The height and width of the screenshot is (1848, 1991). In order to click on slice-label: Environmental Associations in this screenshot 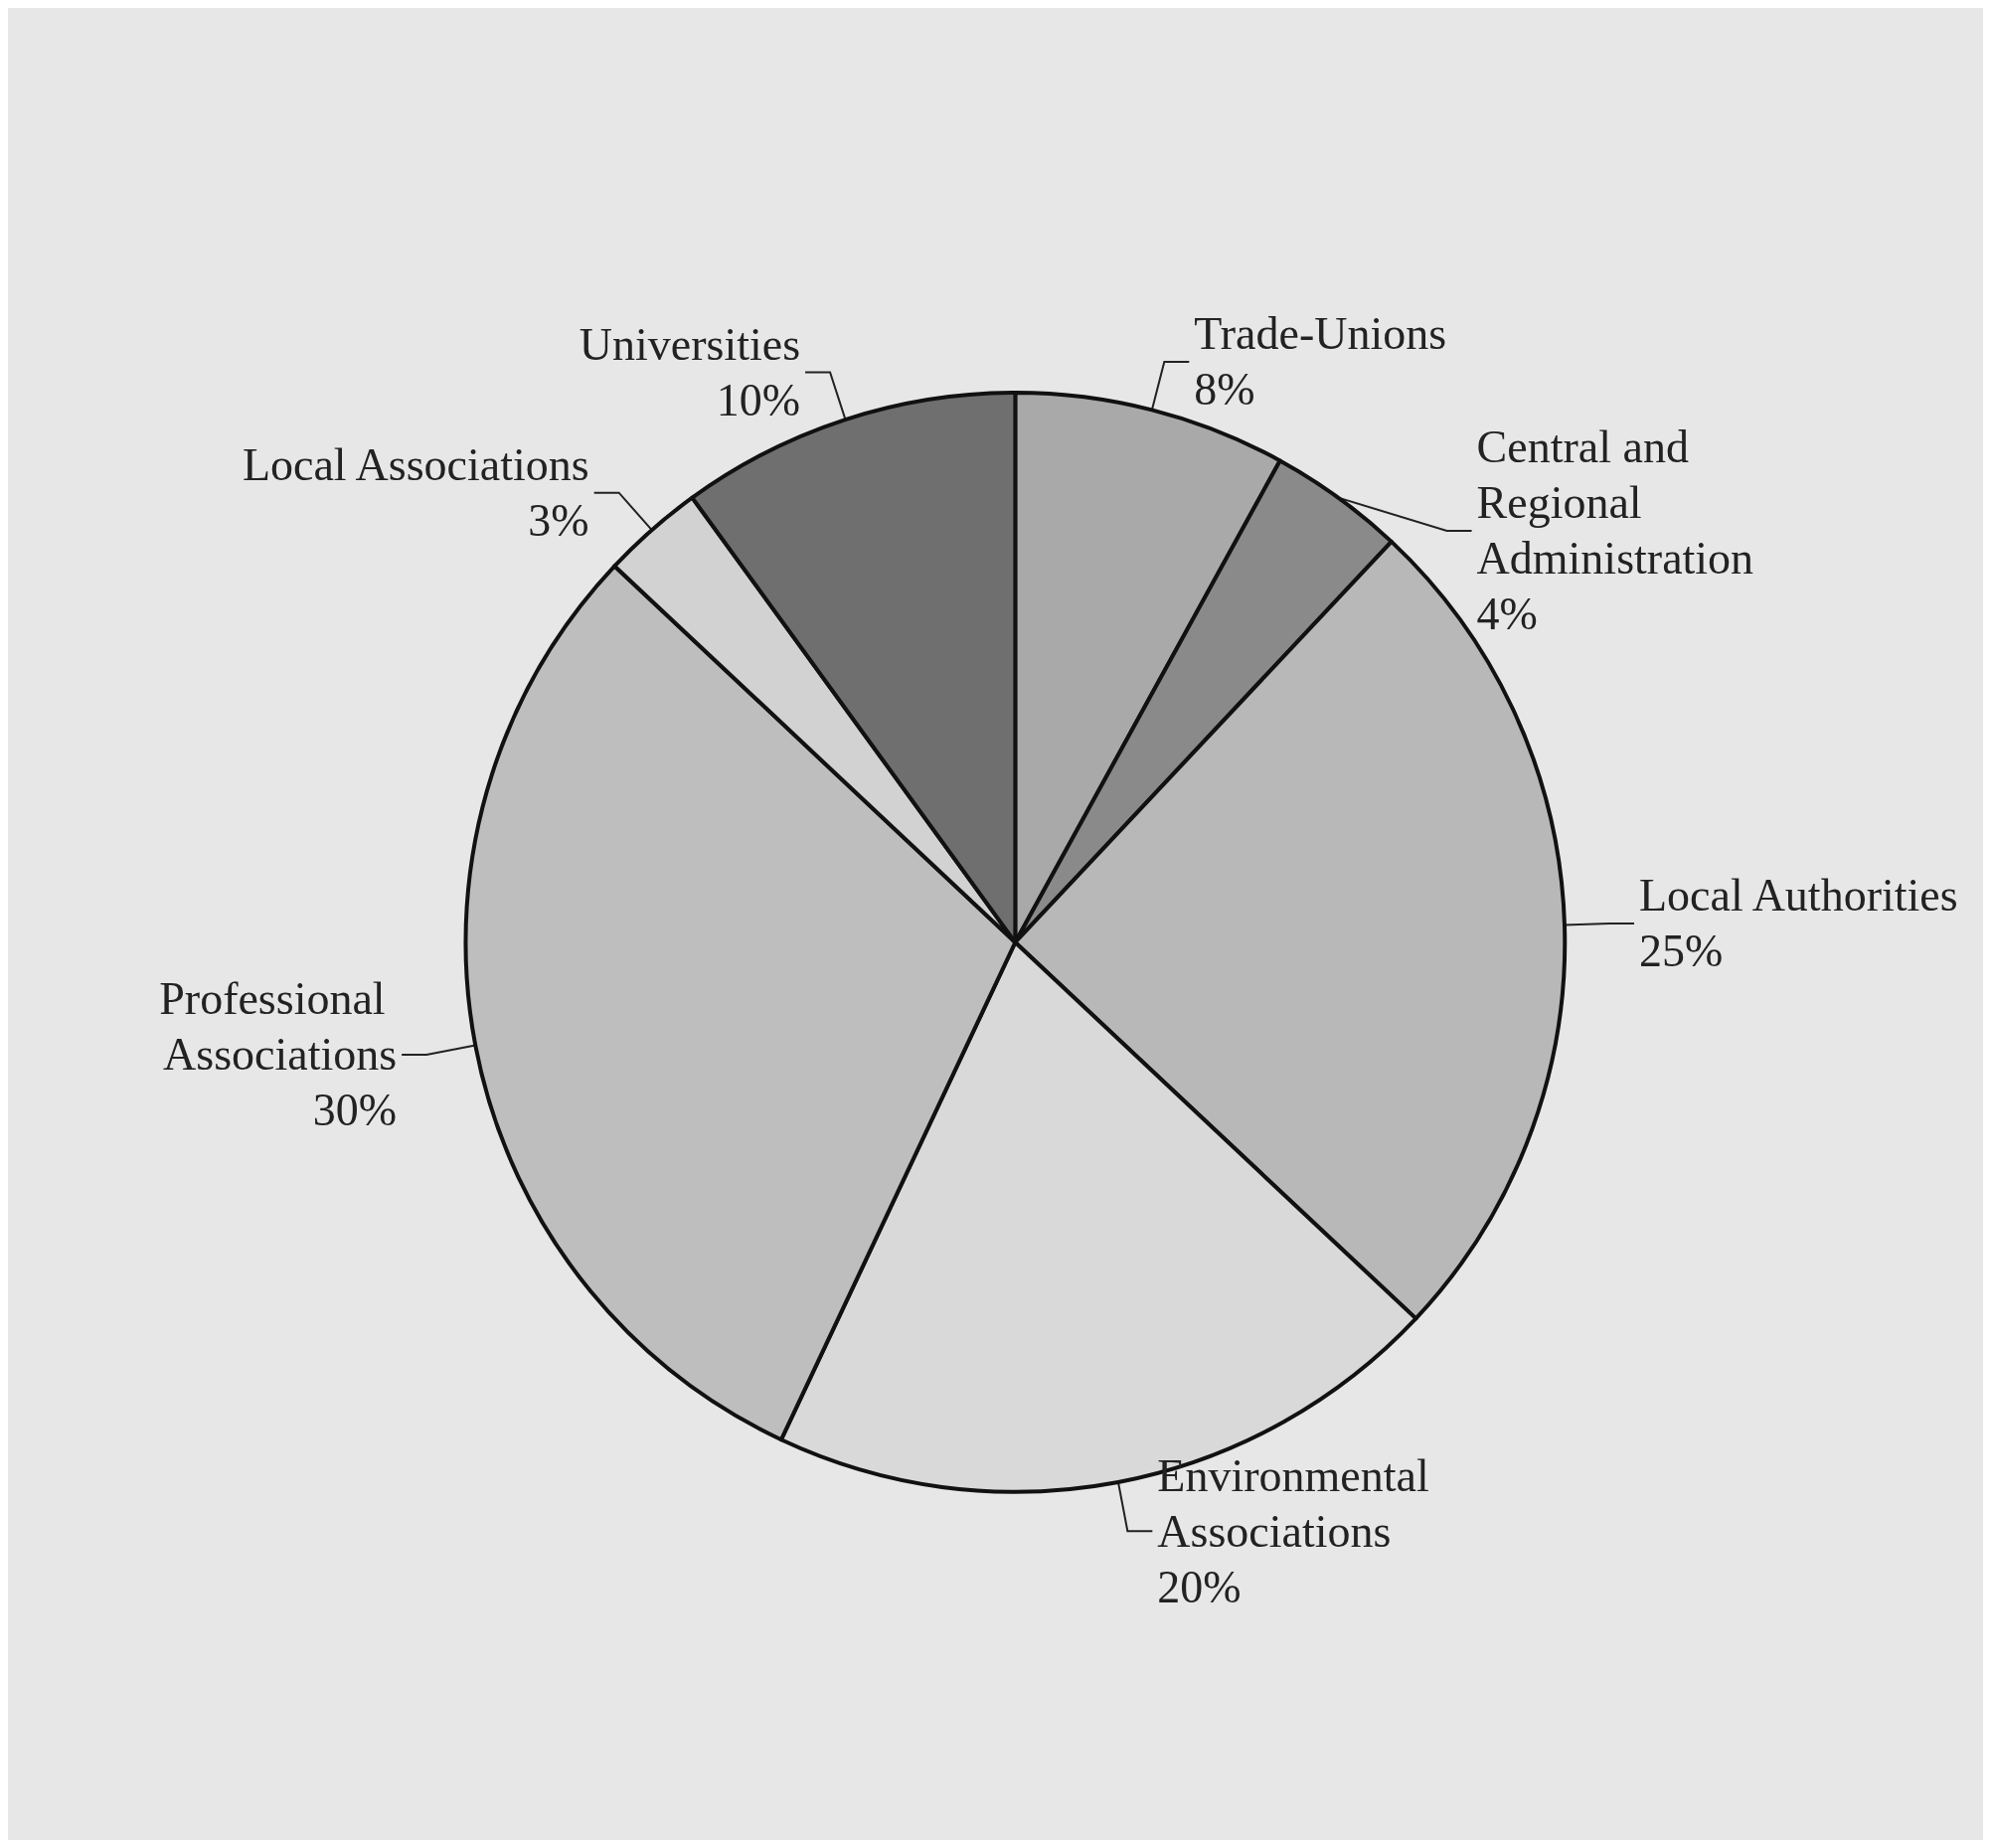, I will do `click(1299, 1503)`.